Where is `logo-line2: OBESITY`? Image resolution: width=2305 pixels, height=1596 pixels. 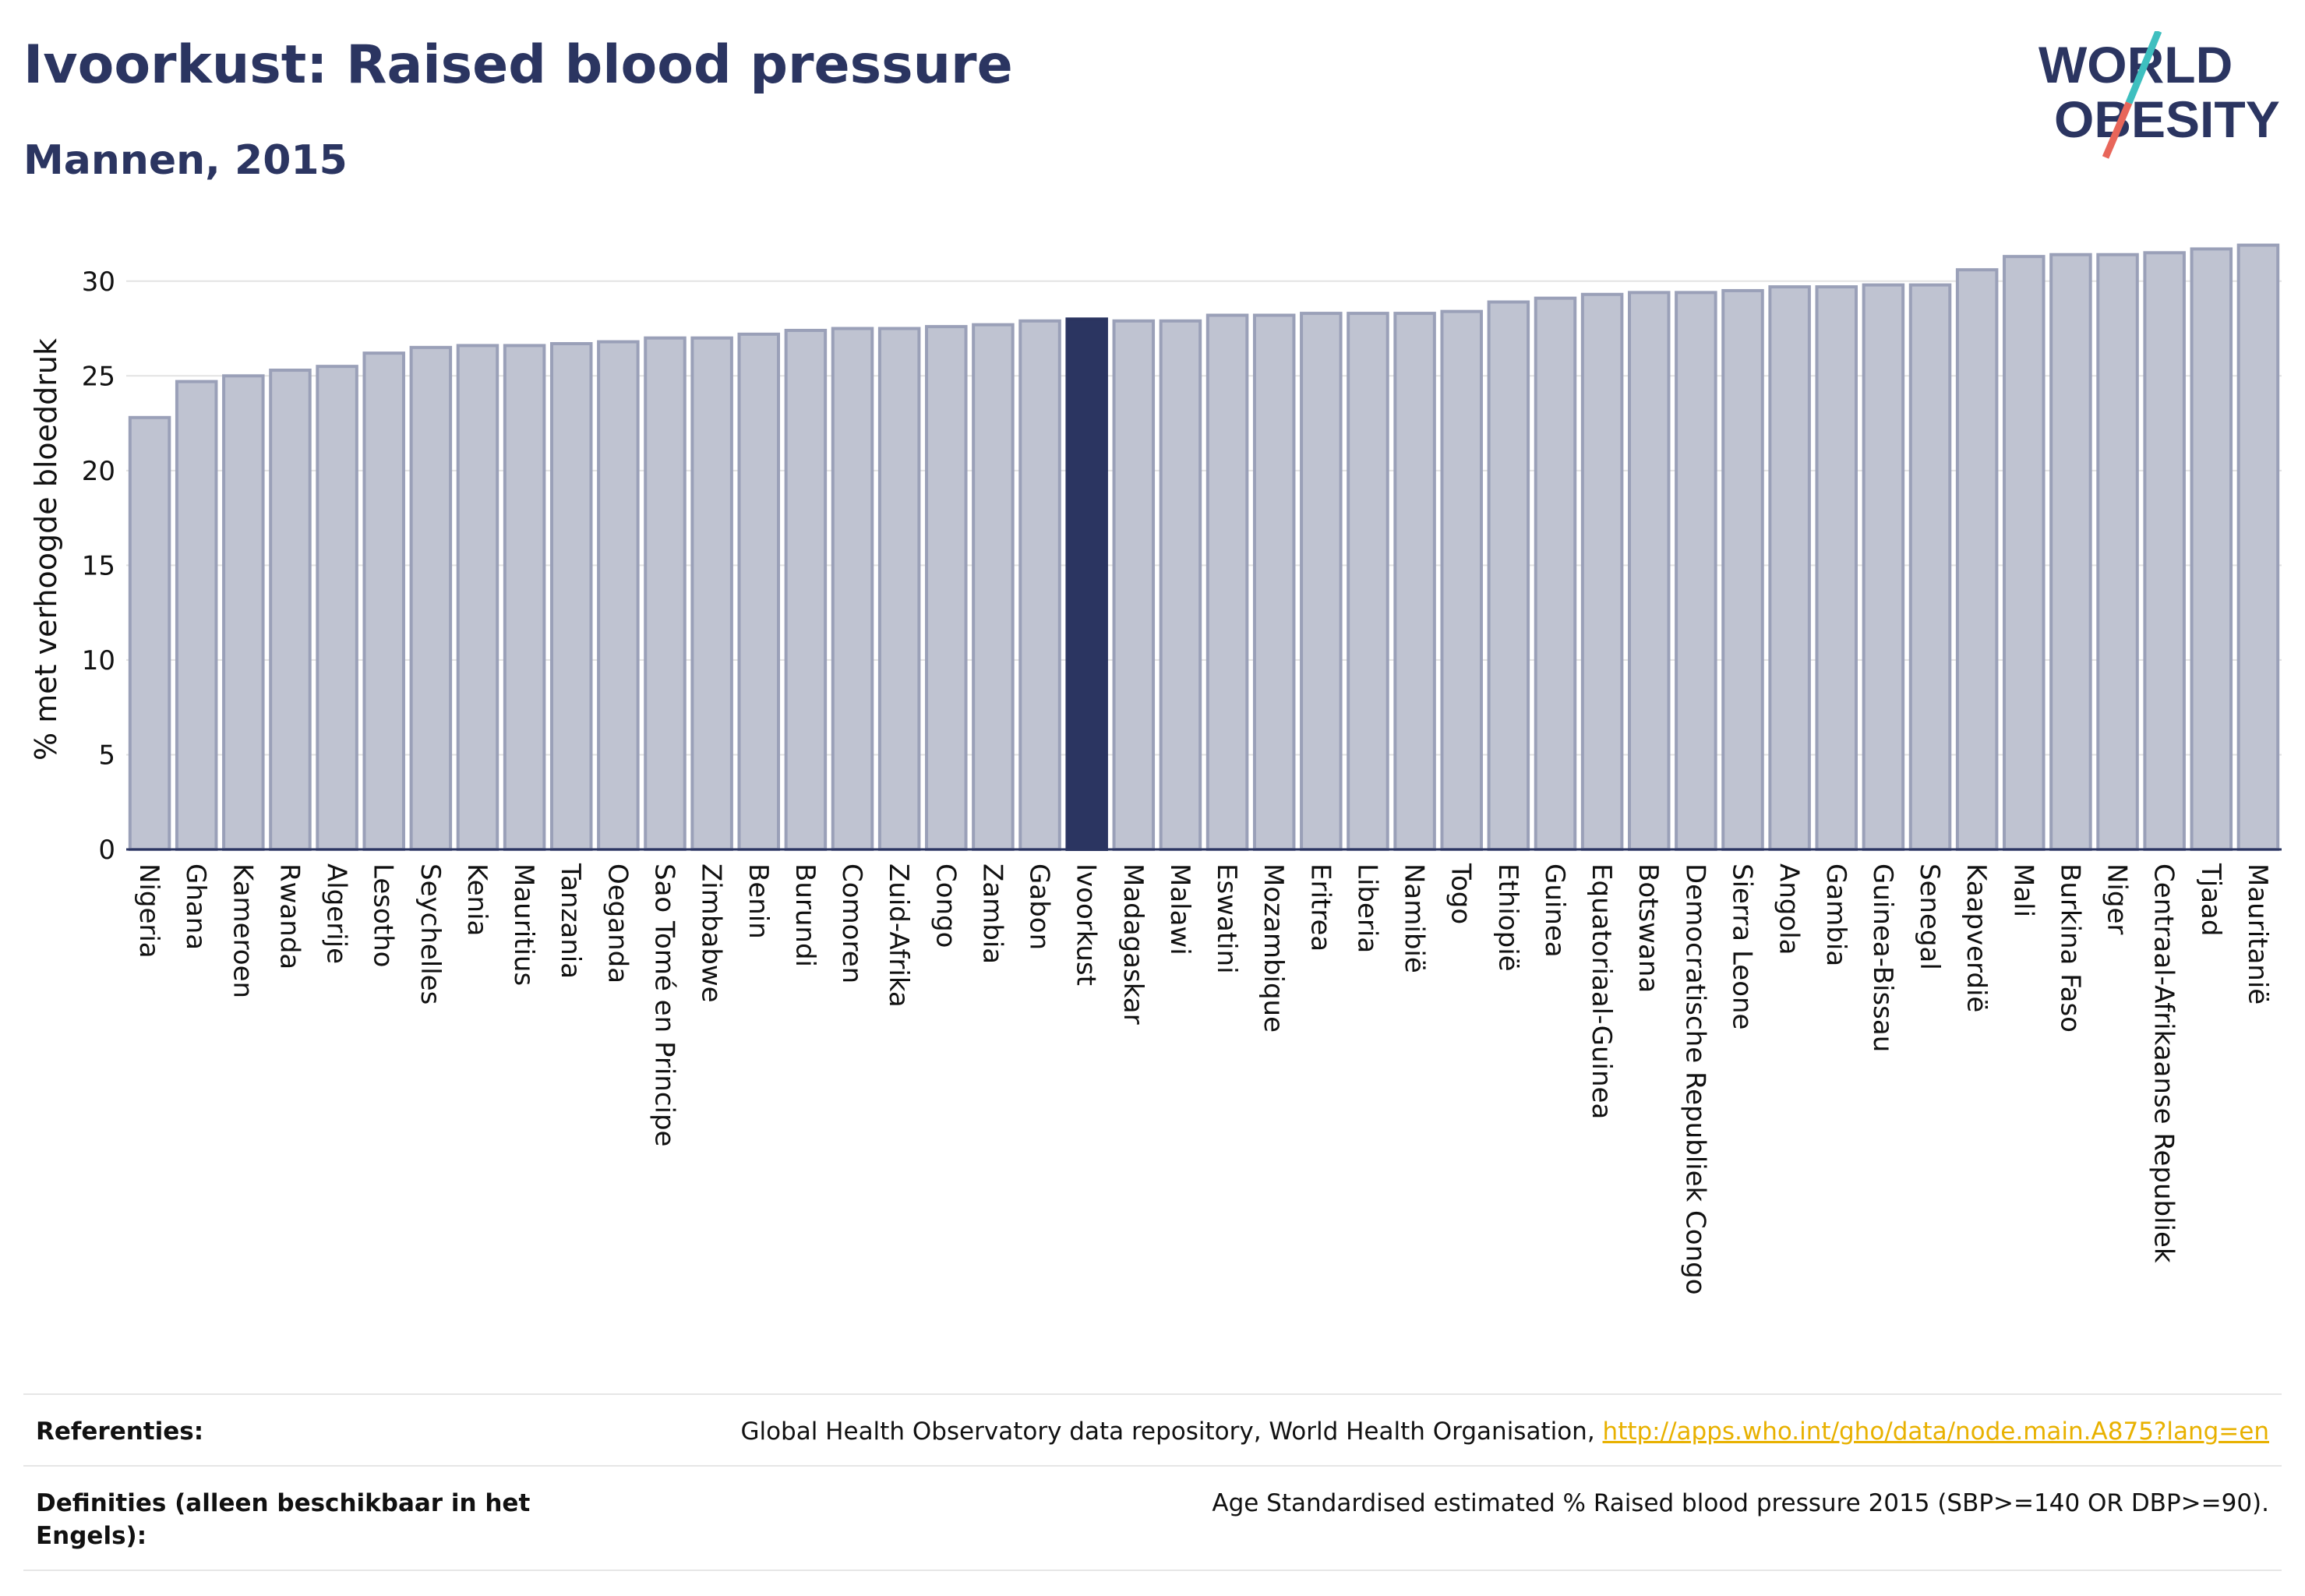 logo-line2: OBESITY is located at coordinates (2167, 119).